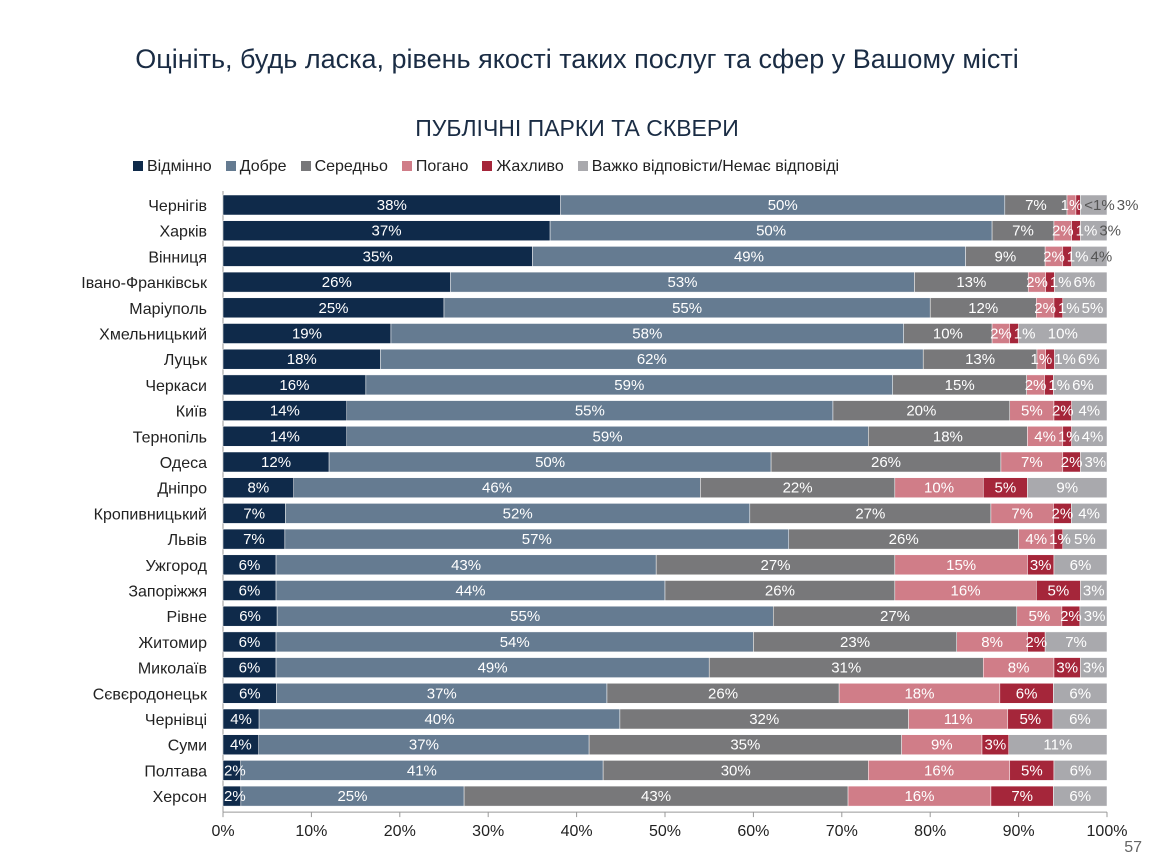 The image size is (1154, 865). What do you see at coordinates (442, 166) in the screenshot?
I see `legend-label: Погано` at bounding box center [442, 166].